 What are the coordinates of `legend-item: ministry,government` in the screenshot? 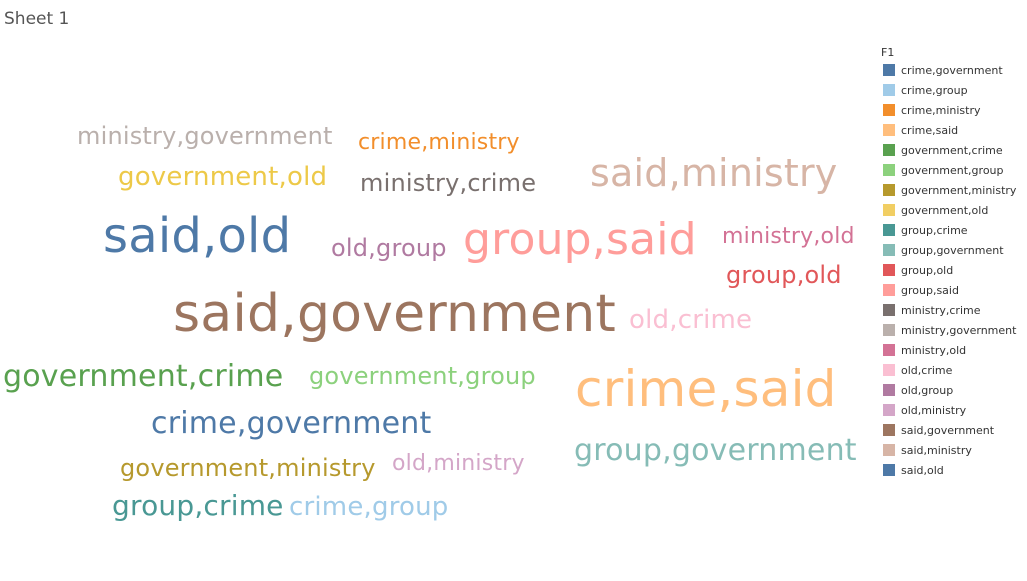 It's located at (954, 330).